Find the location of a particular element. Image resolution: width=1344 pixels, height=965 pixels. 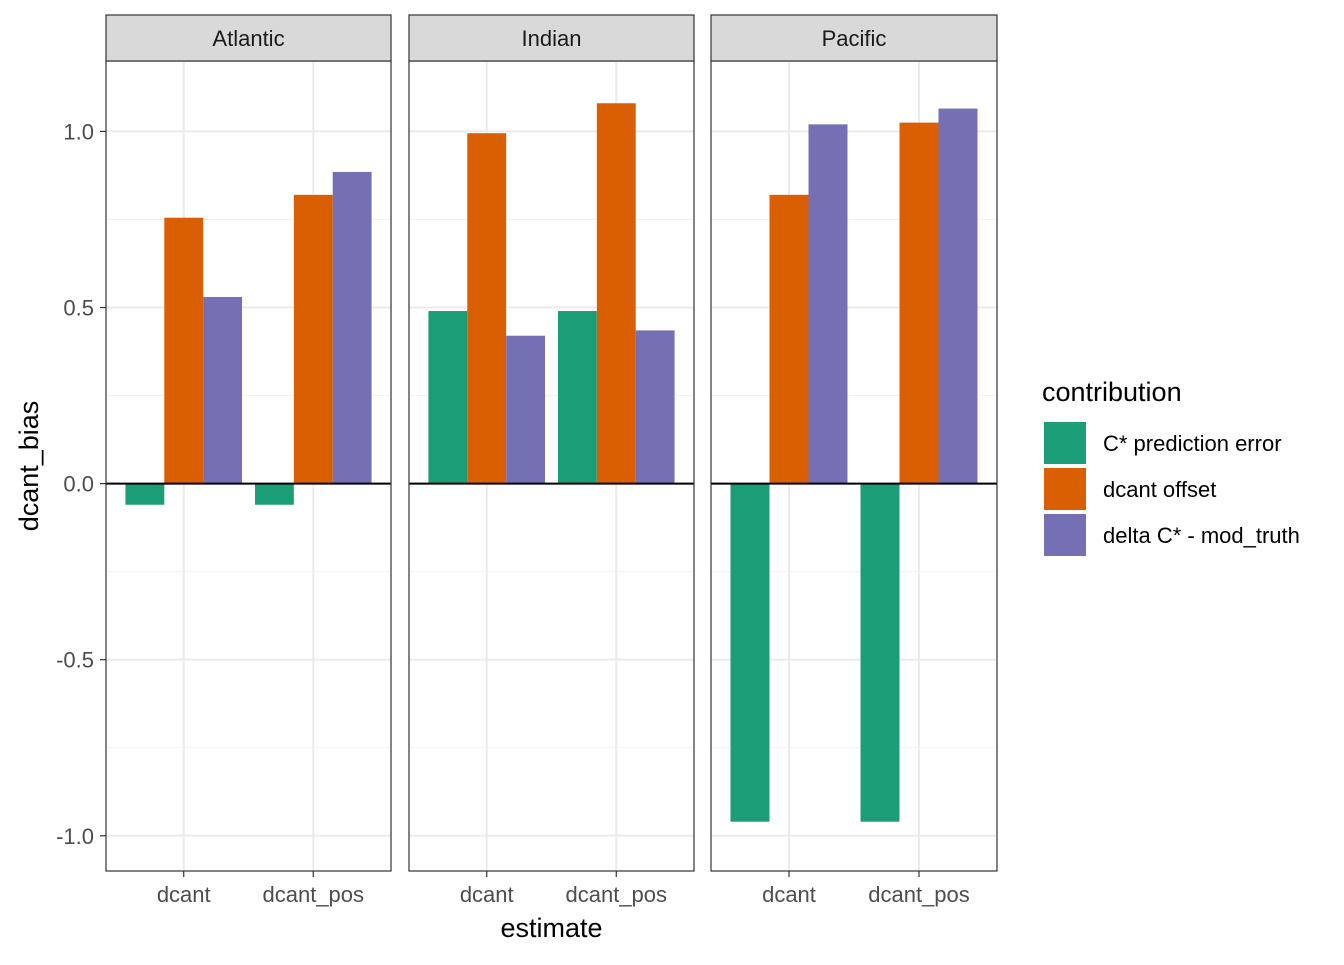

facet-label: Atlantic is located at coordinates (248, 38).